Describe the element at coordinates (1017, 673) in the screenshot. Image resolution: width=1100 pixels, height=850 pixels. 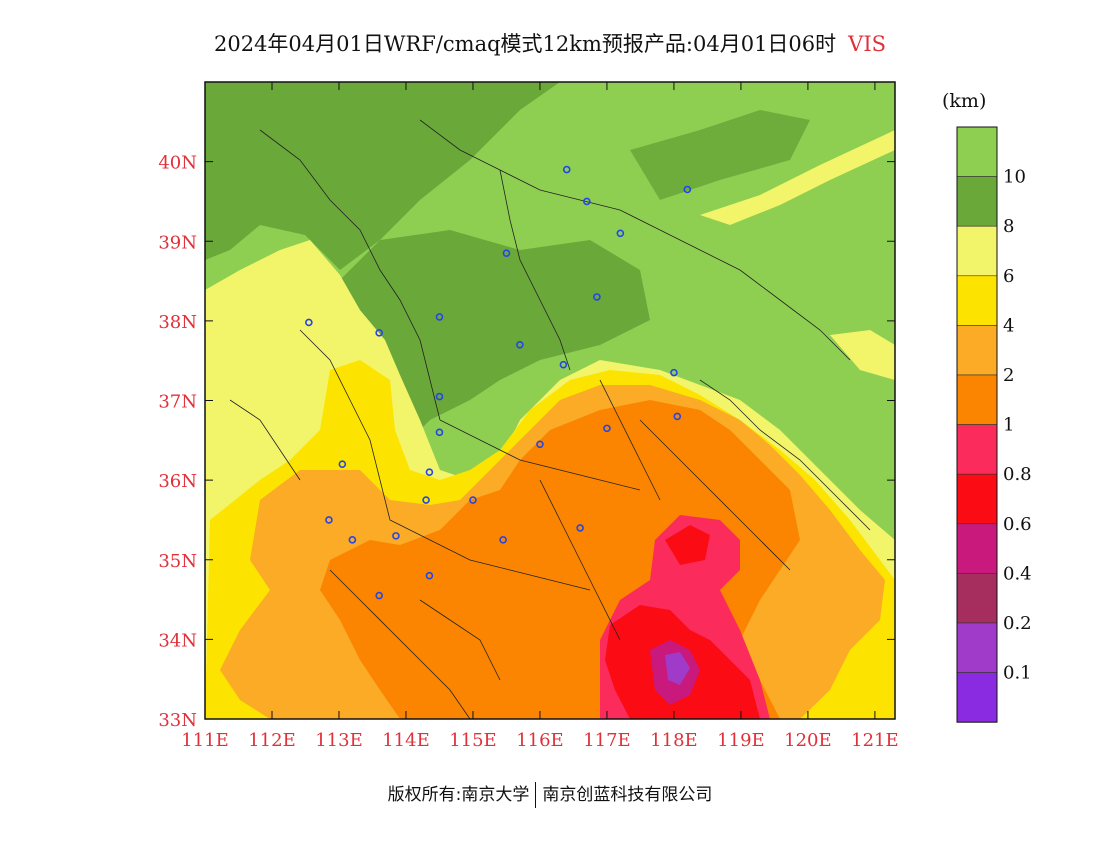
I see `legend-label: 0.1` at that location.